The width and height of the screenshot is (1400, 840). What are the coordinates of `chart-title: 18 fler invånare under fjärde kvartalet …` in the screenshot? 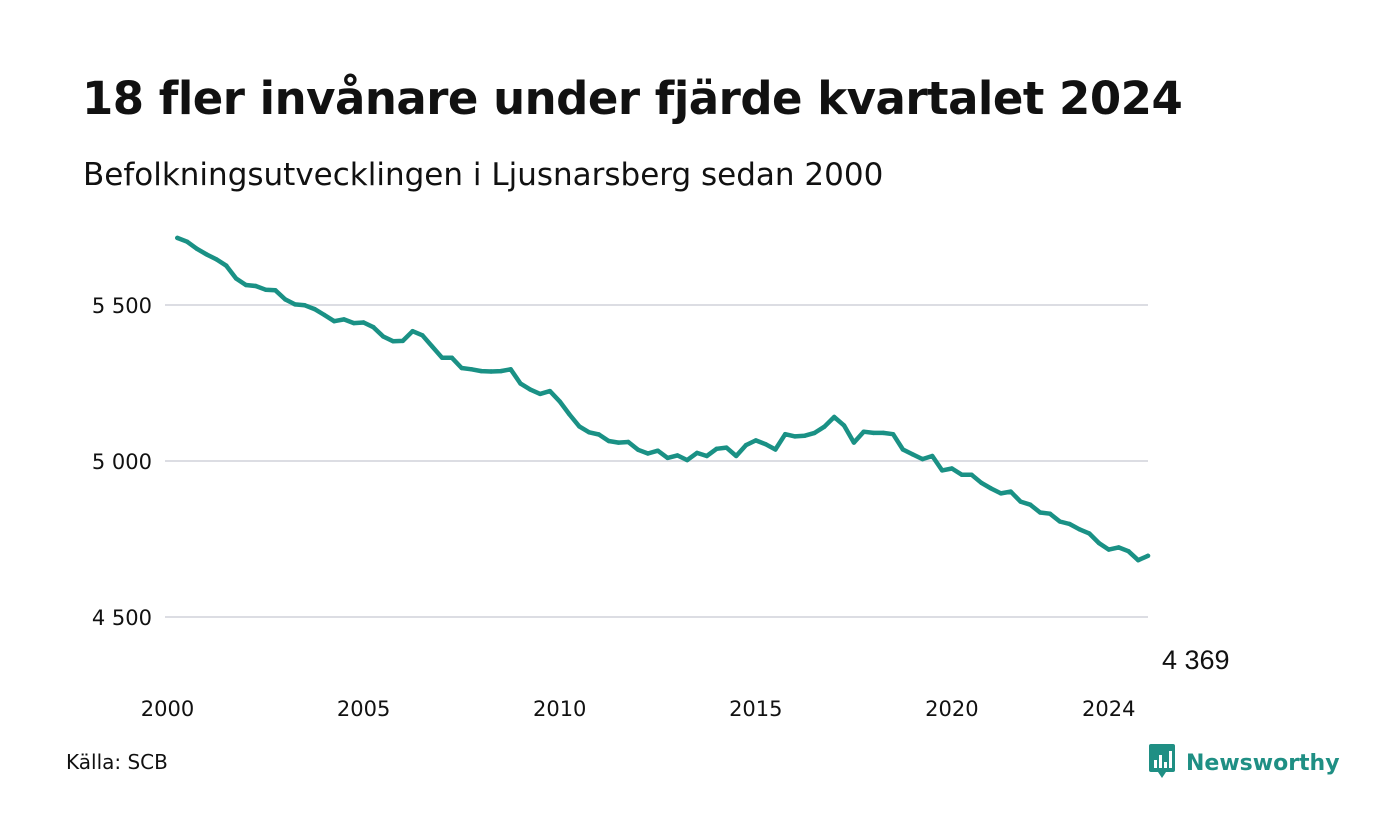 It's located at (632, 98).